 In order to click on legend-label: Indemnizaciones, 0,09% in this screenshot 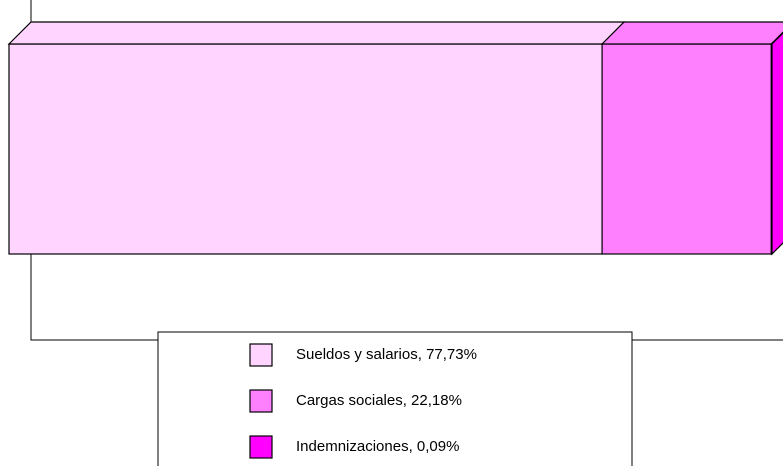, I will do `click(377, 446)`.